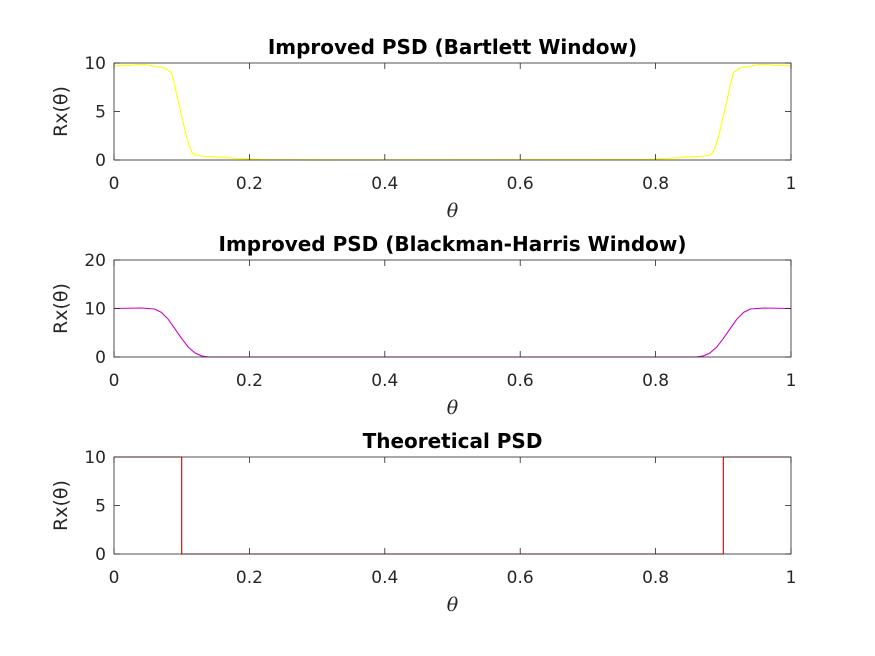 Image resolution: width=875 pixels, height=656 pixels. I want to click on chart-title: Theoretical PSD, so click(453, 441).